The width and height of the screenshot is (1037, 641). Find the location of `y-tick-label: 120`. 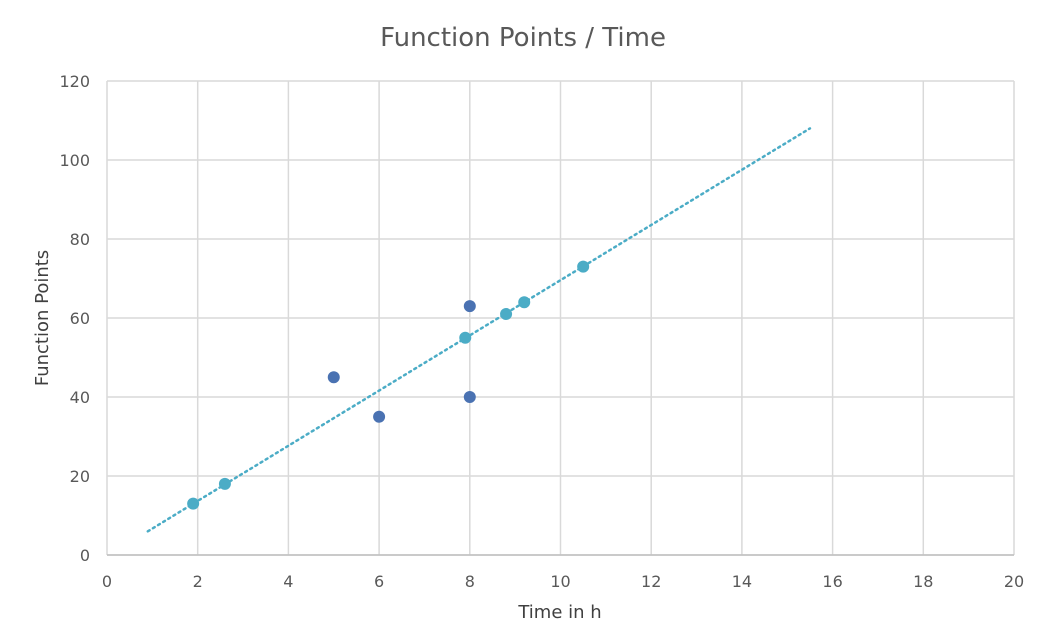

y-tick-label: 120 is located at coordinates (74, 81).